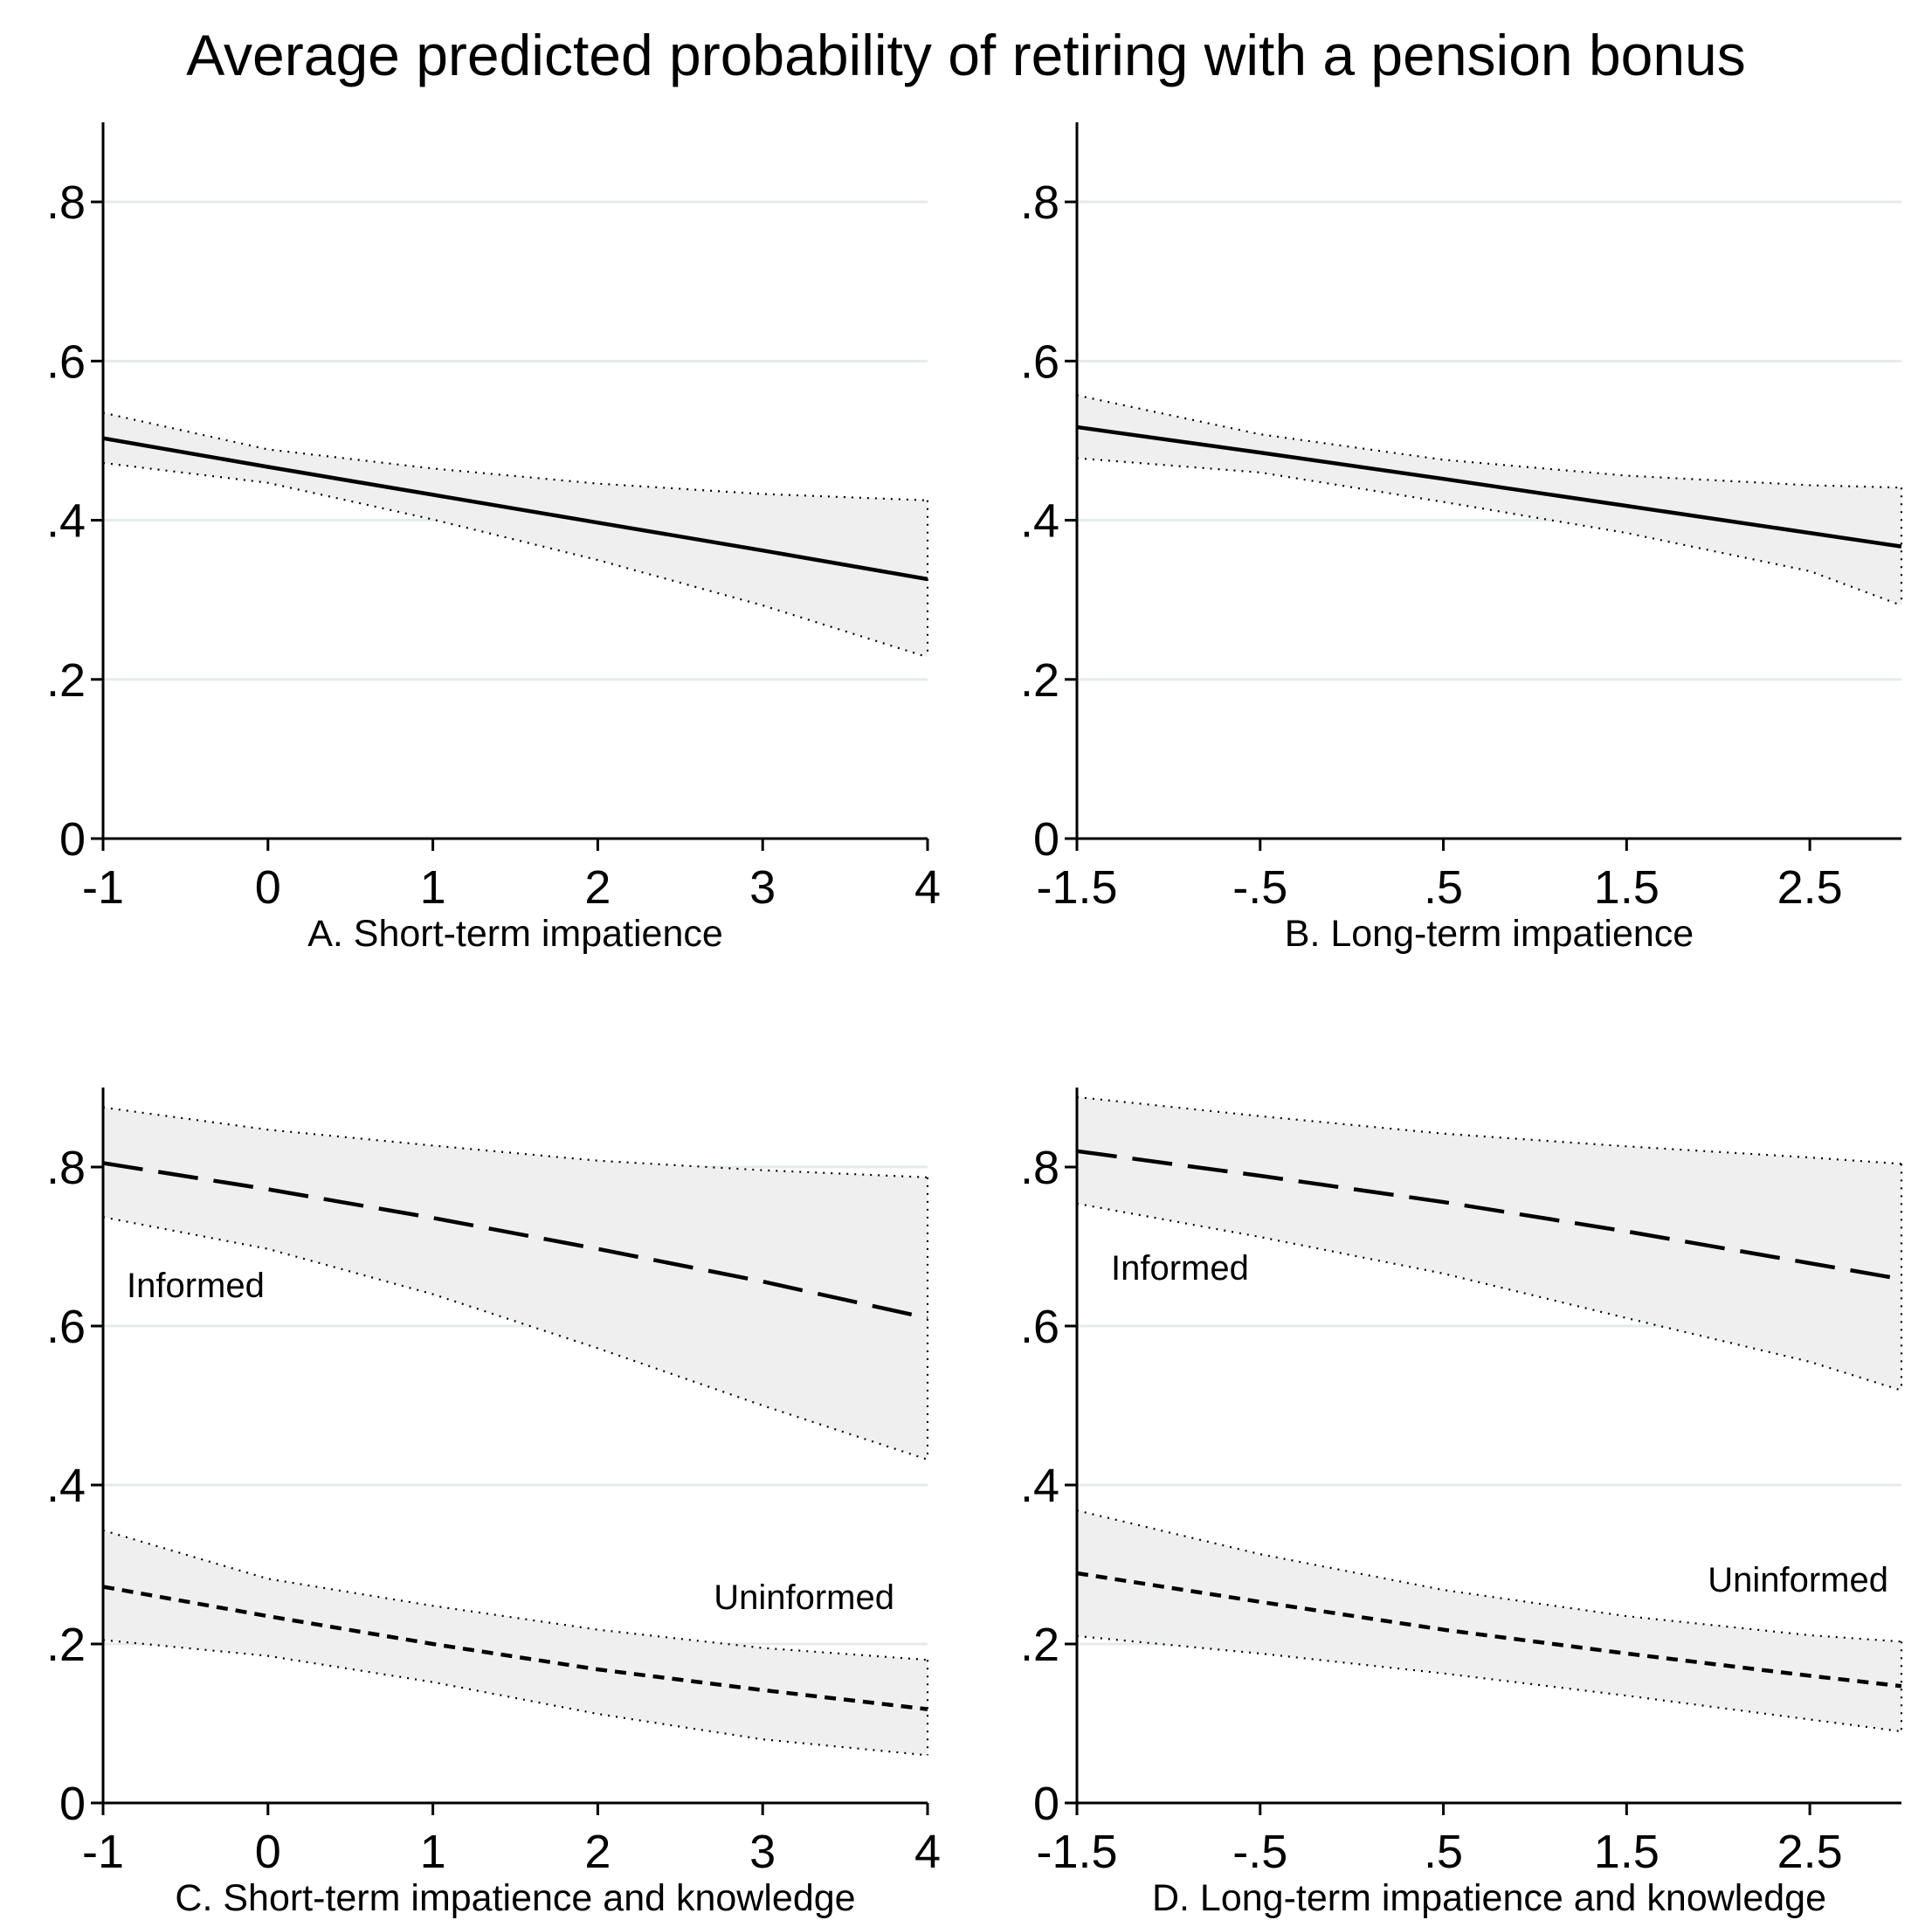  What do you see at coordinates (515, 1338) in the screenshot?
I see `ci-lower-line` at bounding box center [515, 1338].